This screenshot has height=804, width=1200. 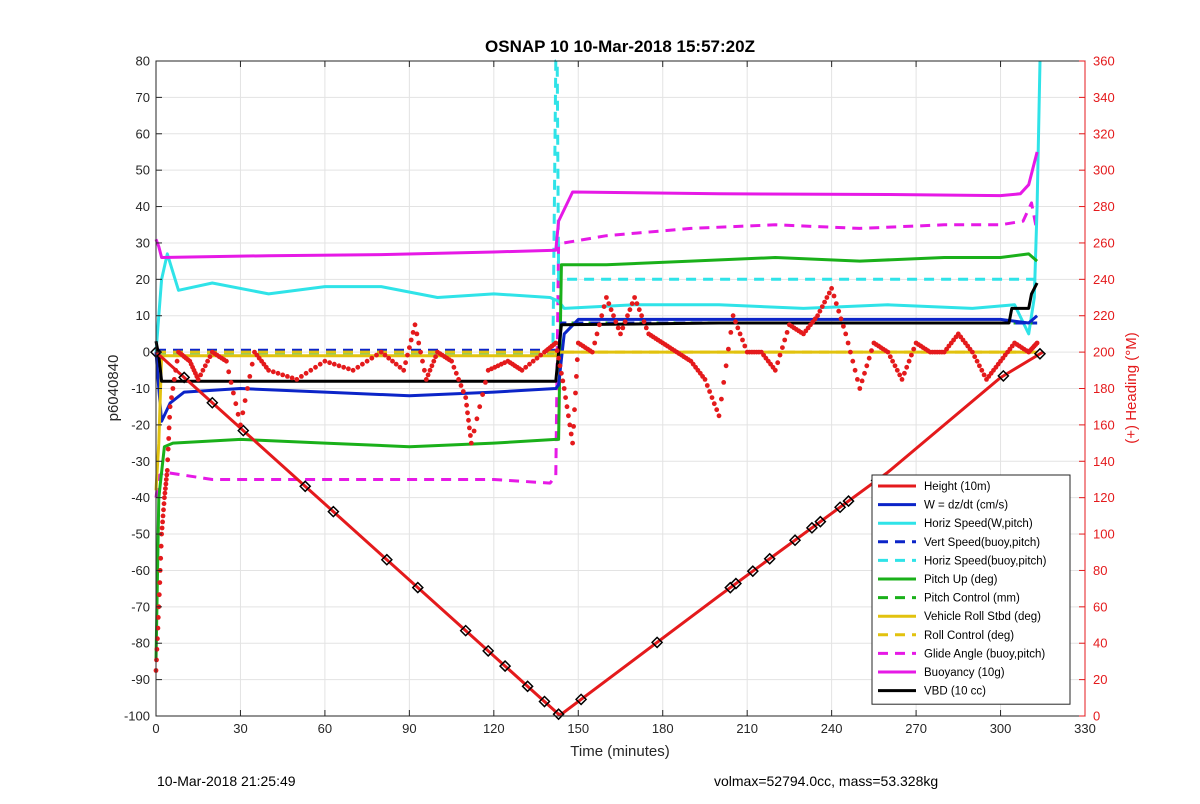 I want to click on y-tick-label: -50, so click(x=140, y=534).